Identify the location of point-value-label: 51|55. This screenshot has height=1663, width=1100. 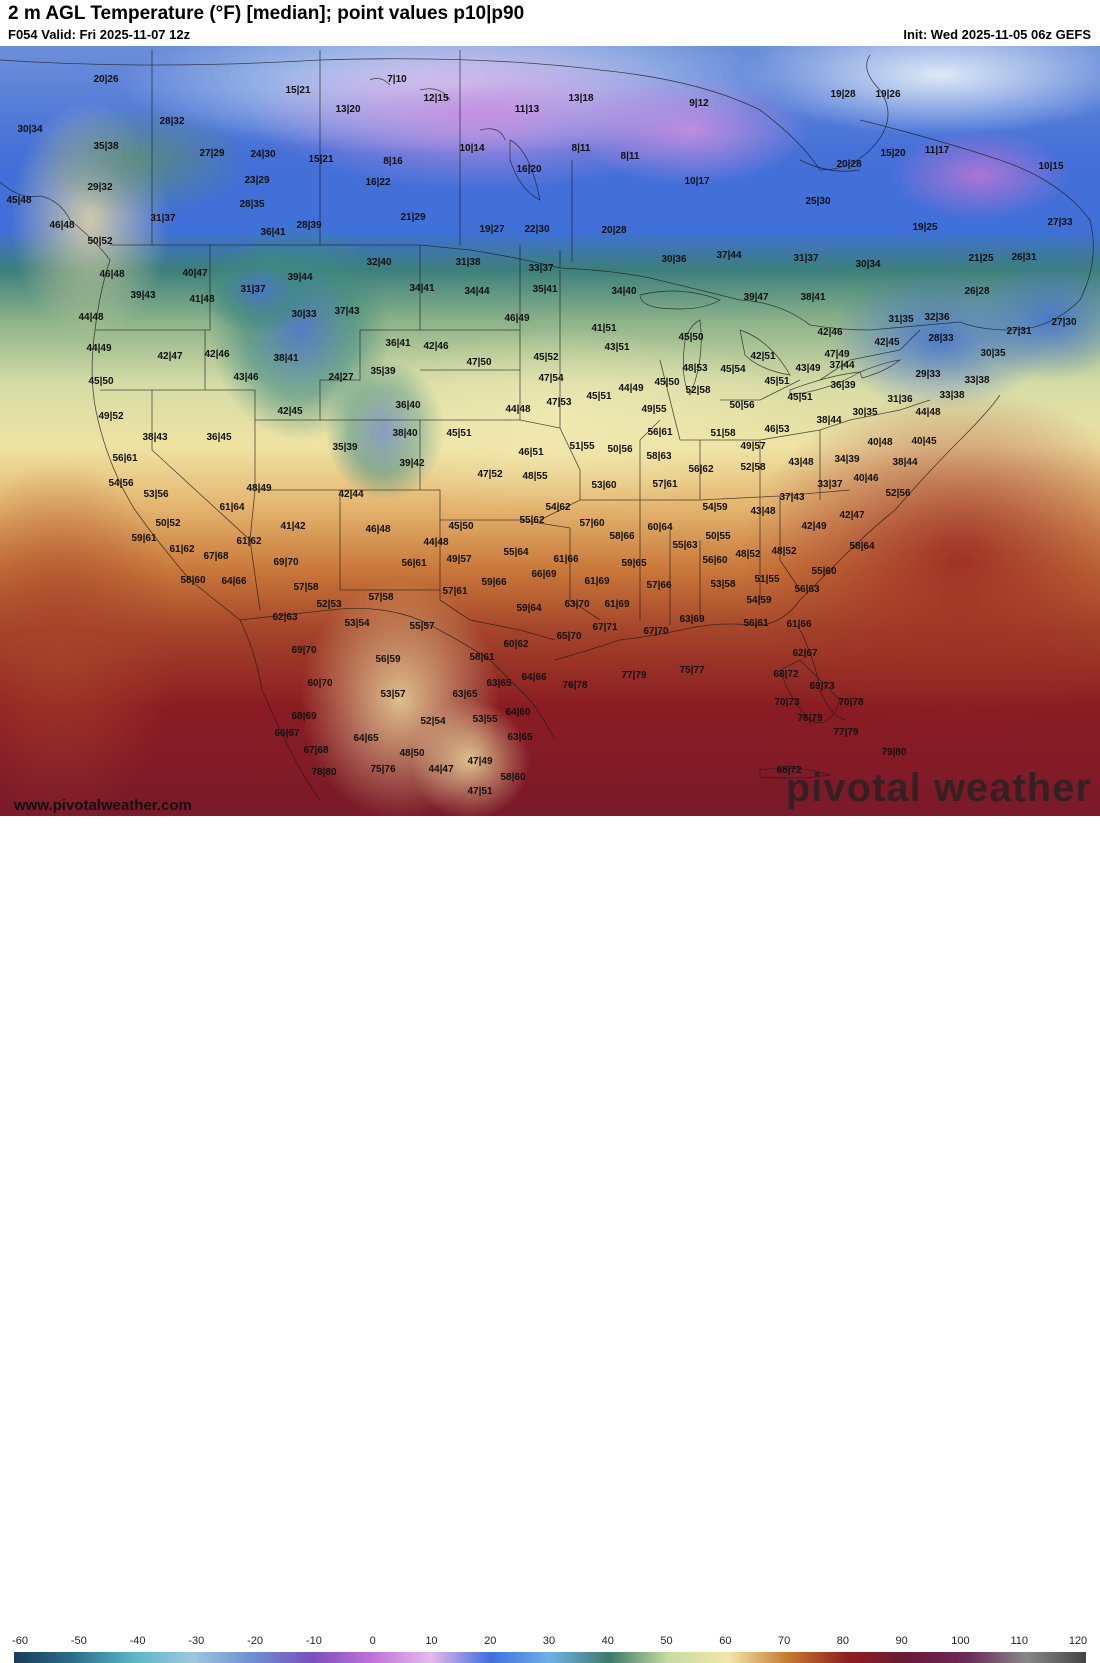
(581, 446).